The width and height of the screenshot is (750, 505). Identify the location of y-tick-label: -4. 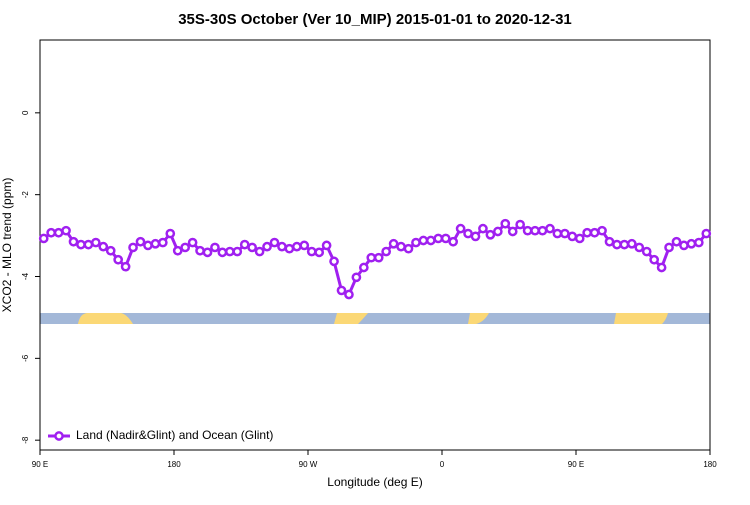
(25, 276).